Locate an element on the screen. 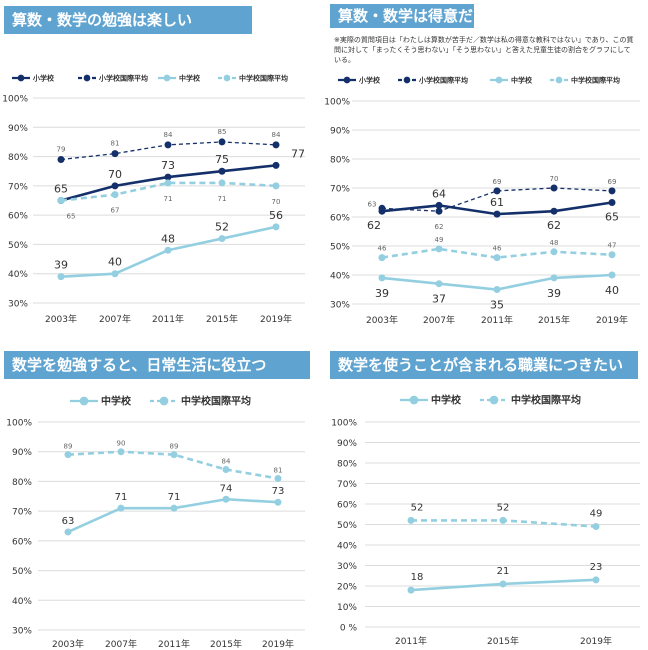  data-label: 73 is located at coordinates (278, 491).